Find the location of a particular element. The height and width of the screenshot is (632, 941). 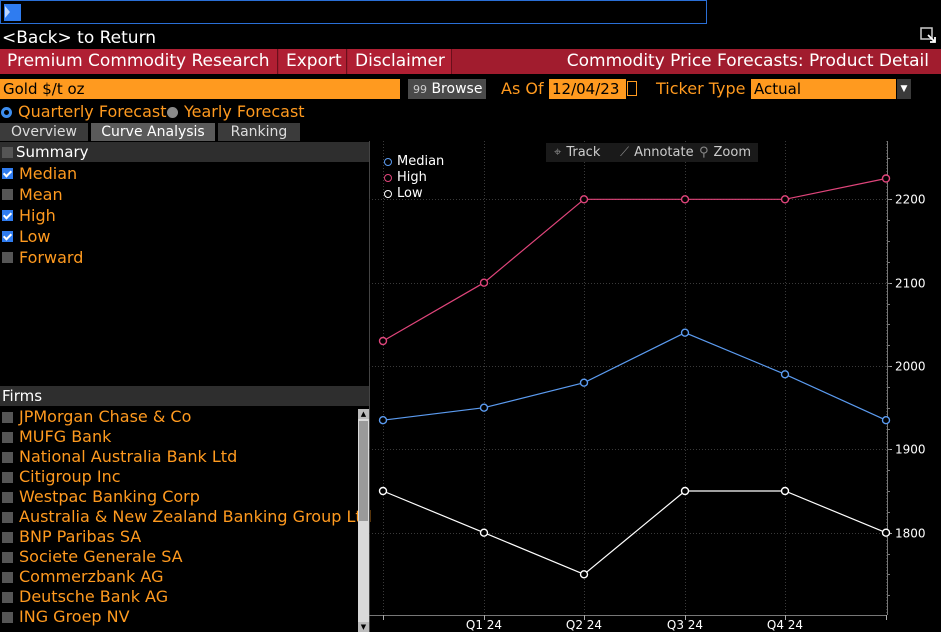

legend-item-low: Low is located at coordinates (413, 194).